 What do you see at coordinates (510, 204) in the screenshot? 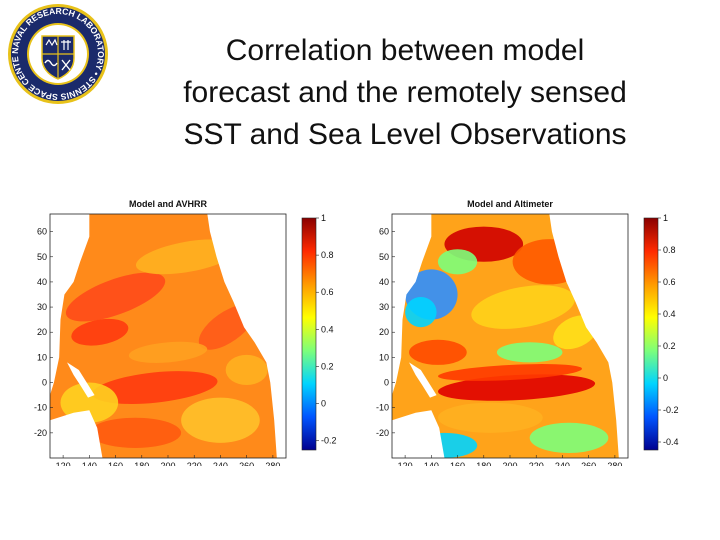
I see `chart-title: Model and Altimeter` at bounding box center [510, 204].